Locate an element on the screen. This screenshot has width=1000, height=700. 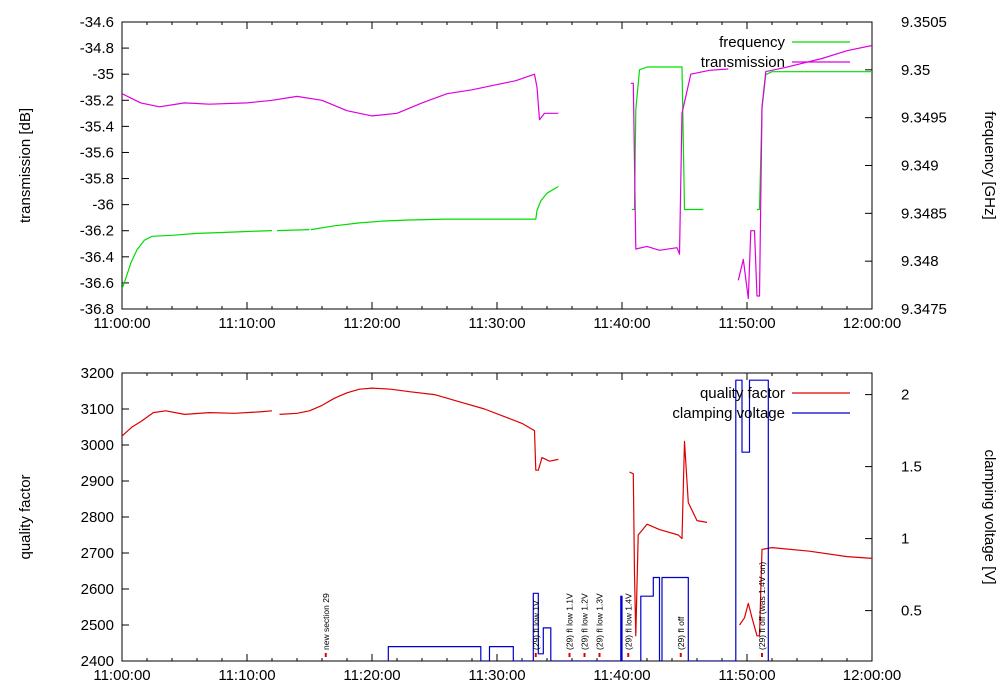
y-tick-label: 2700 is located at coordinates (97, 553).